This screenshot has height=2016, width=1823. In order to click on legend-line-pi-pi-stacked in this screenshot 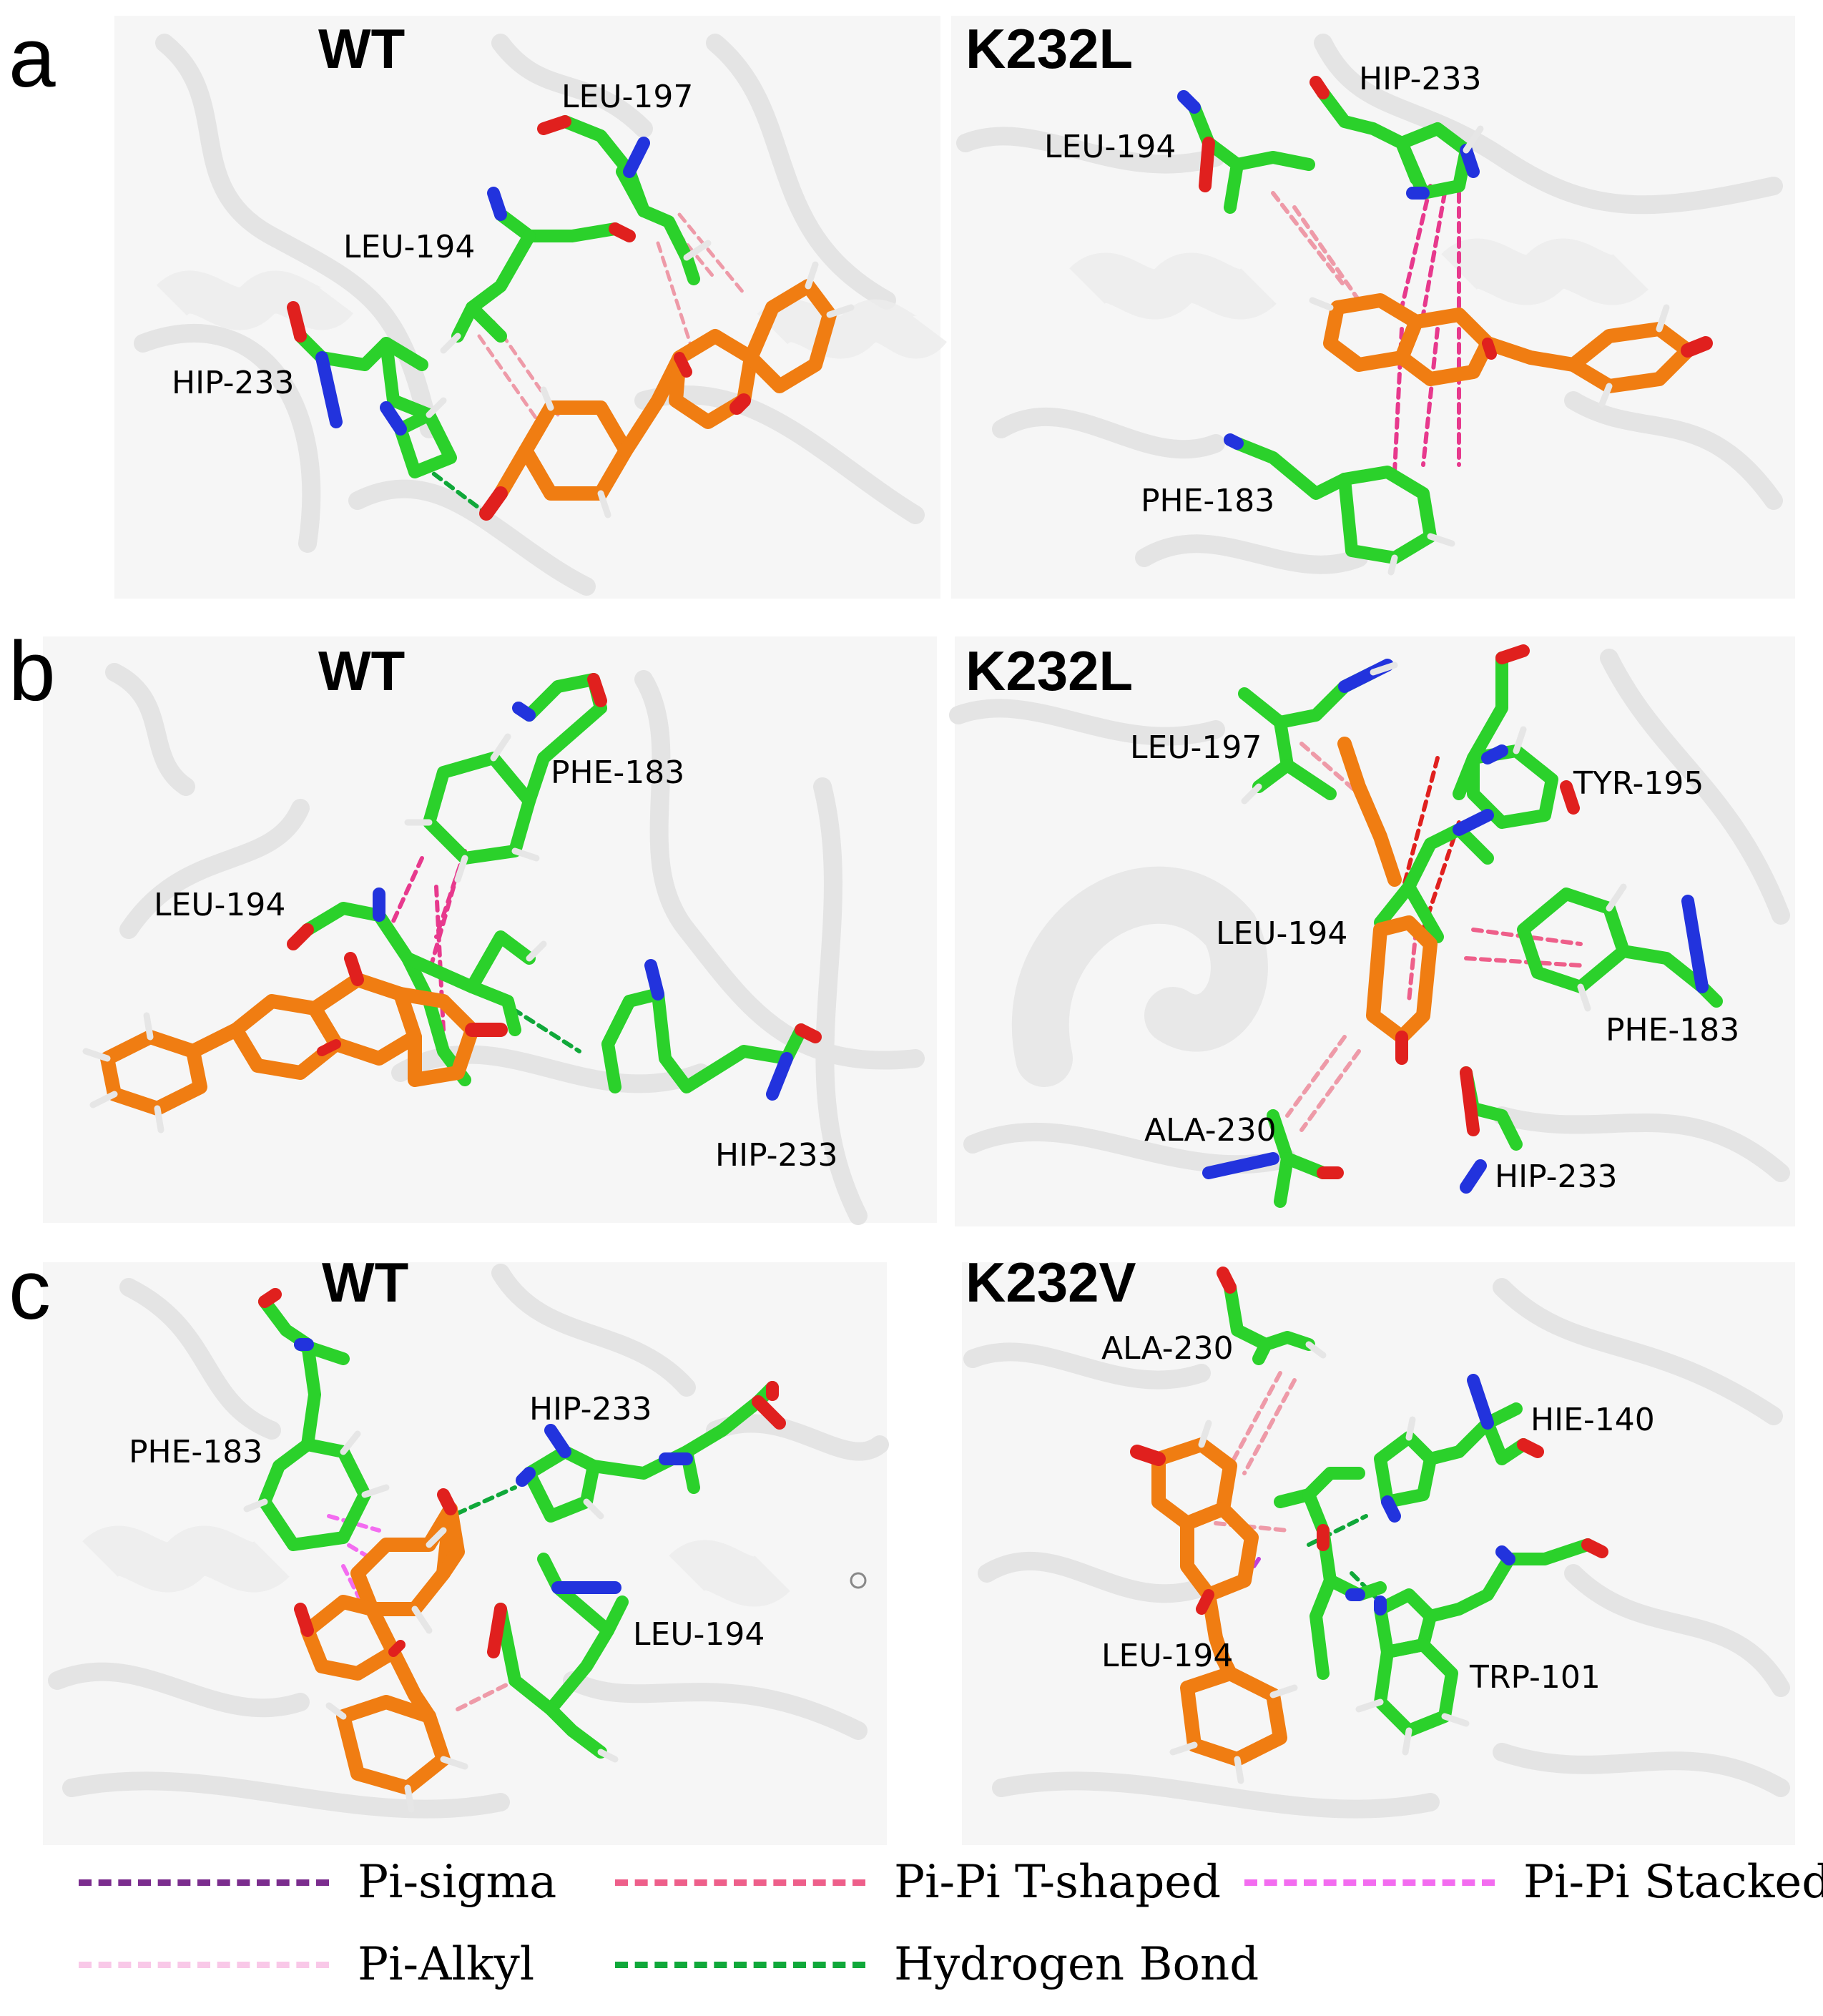, I will do `click(1370, 1882)`.